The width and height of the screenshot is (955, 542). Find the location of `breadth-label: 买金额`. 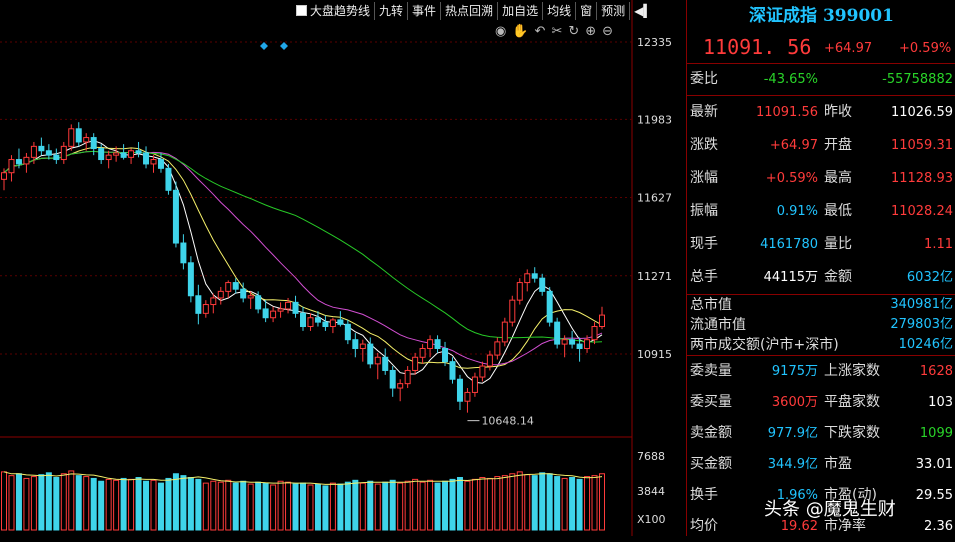

breadth-label: 买金额 is located at coordinates (711, 464).